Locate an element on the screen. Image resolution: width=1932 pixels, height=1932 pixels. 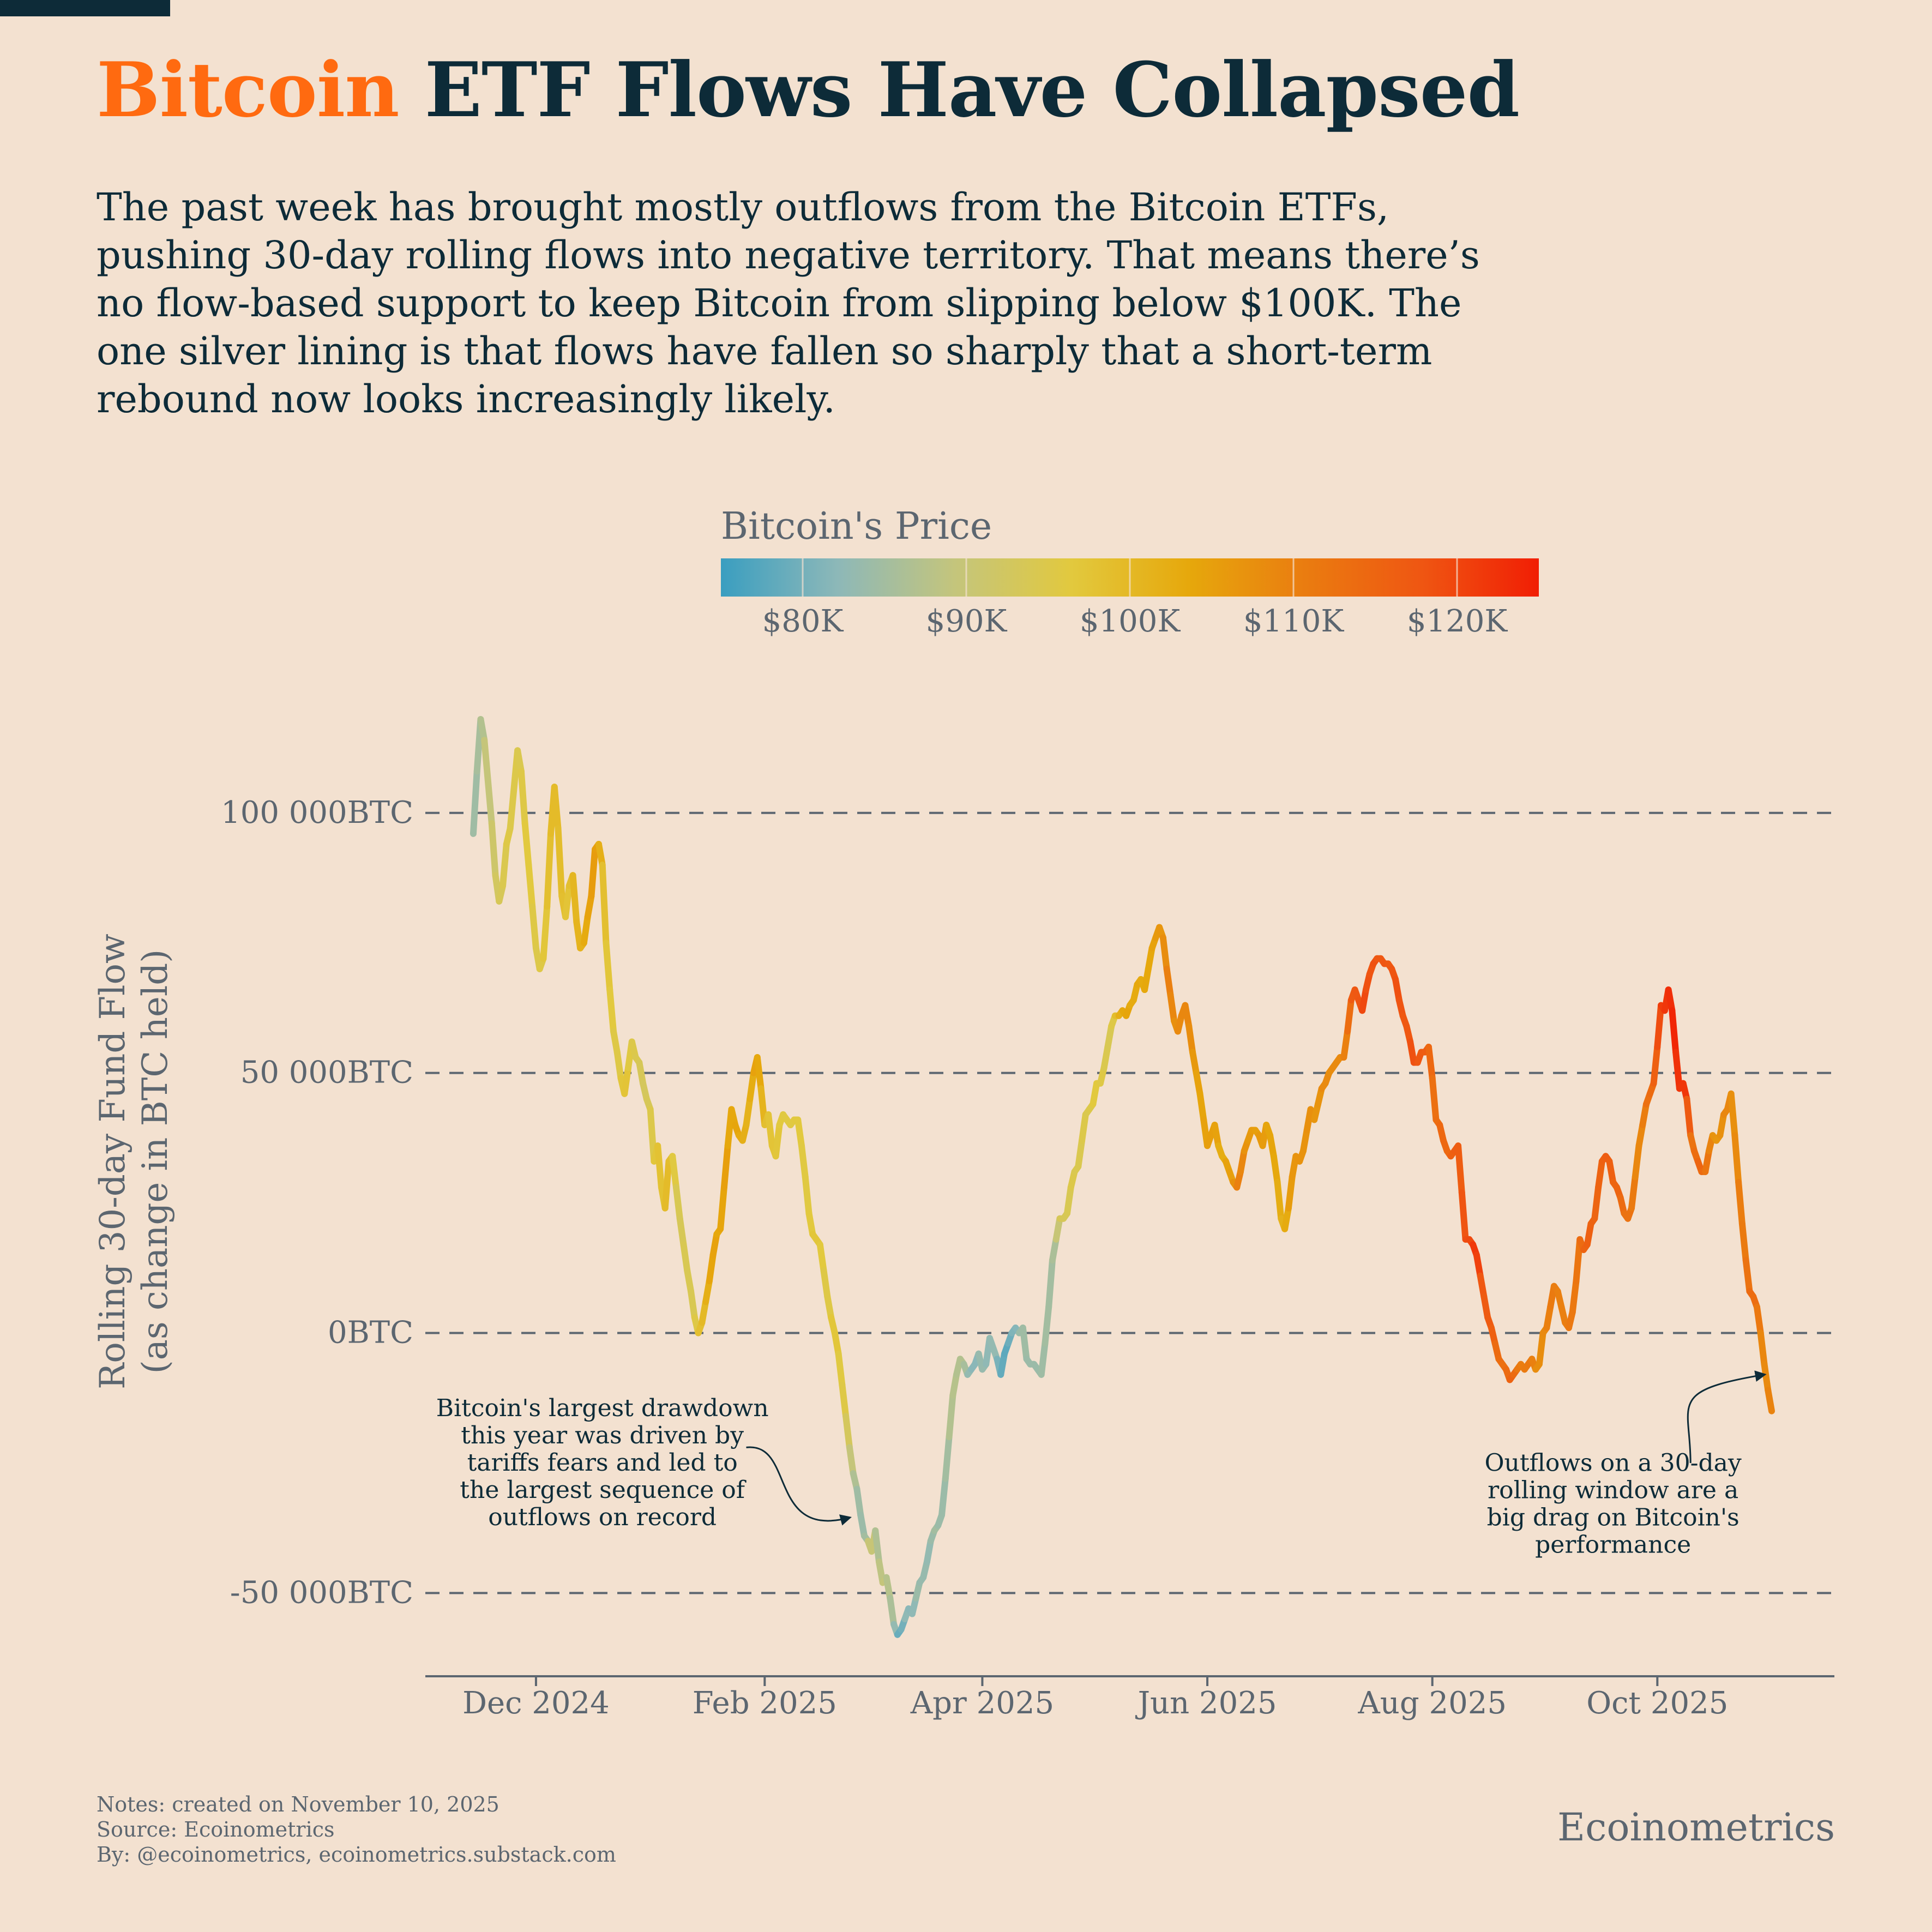
annotation-text-line: rolling window are a is located at coordinates (1613, 1490).